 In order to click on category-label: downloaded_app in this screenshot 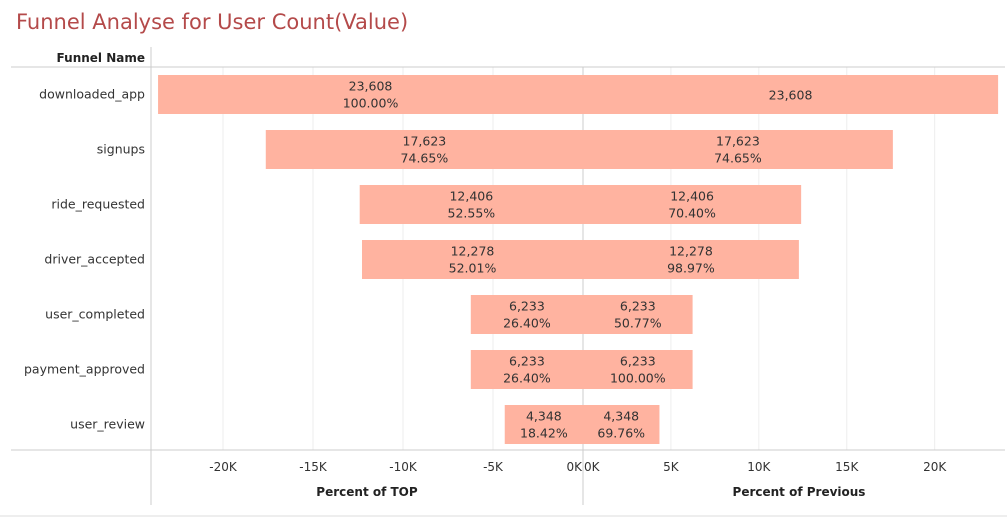, I will do `click(92, 94)`.